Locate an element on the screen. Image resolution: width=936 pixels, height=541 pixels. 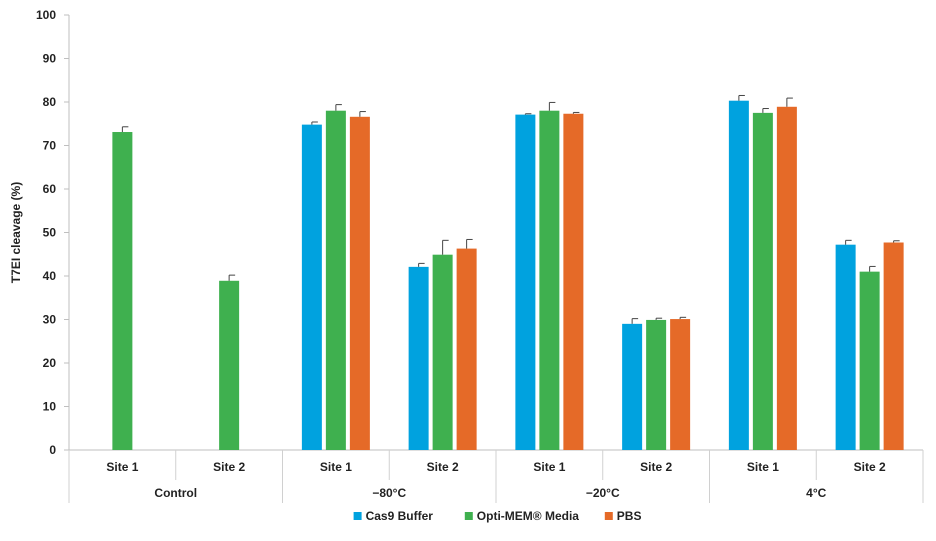
legend: Cas9 Buffer Opti-MEM® Media PBS is located at coordinates (497, 516).